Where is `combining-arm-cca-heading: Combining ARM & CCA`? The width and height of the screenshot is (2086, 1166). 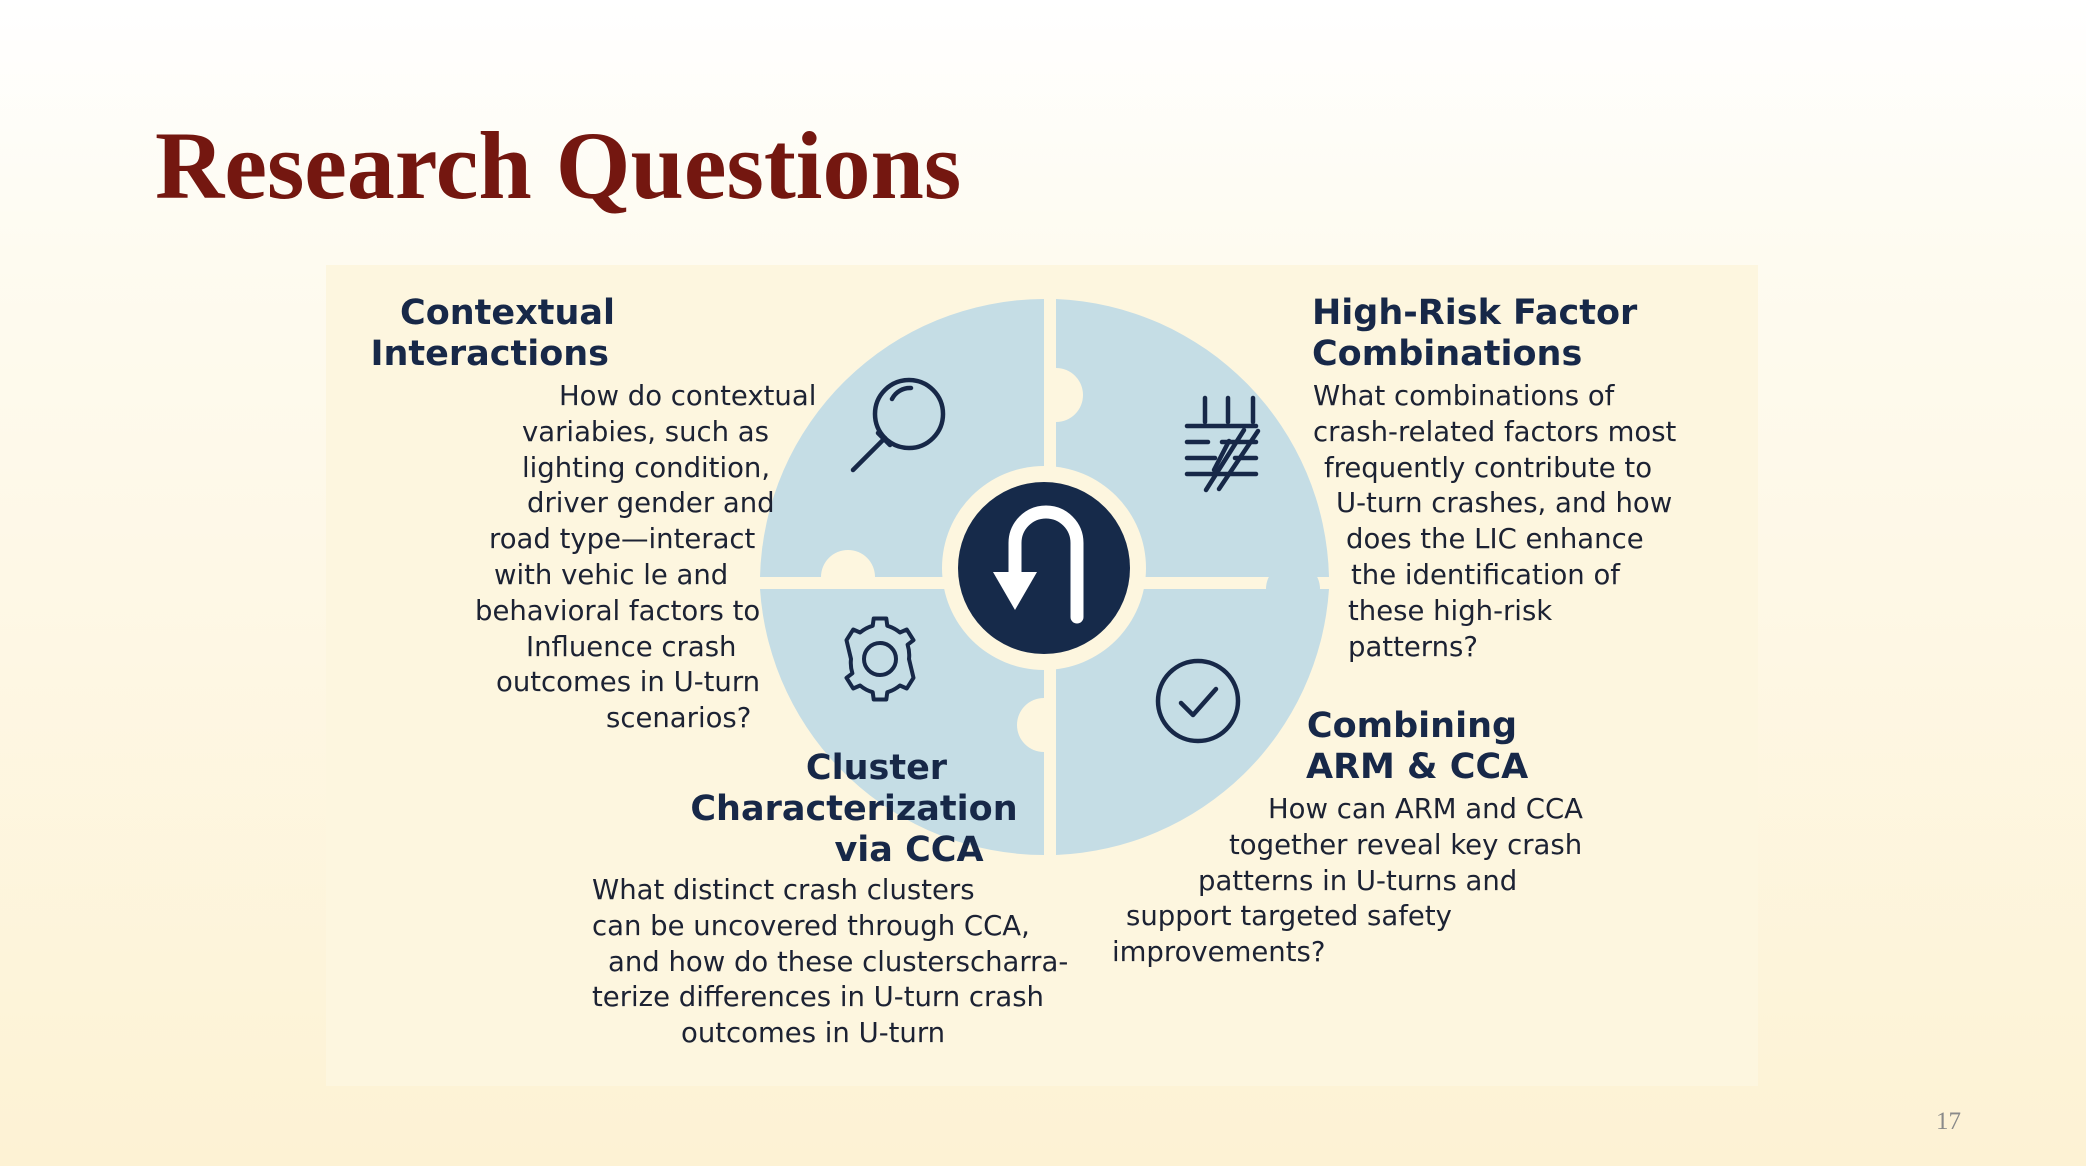 combining-arm-cca-heading: Combining ARM & CCA is located at coordinates (1417, 747).